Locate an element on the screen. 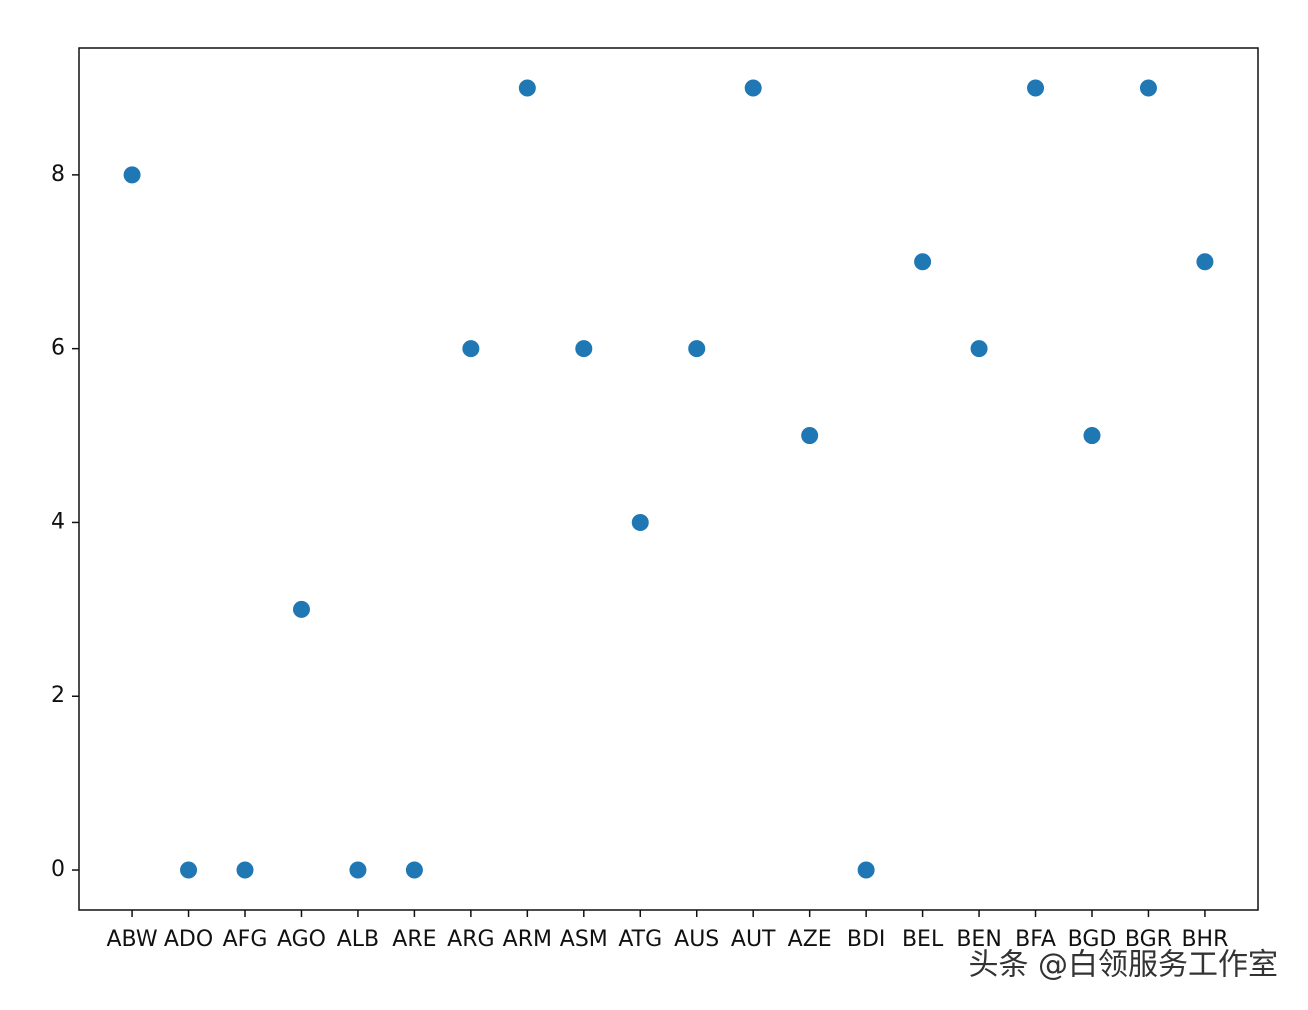 This screenshot has width=1308, height=1010. x-tick-label: BGR is located at coordinates (1148, 939).